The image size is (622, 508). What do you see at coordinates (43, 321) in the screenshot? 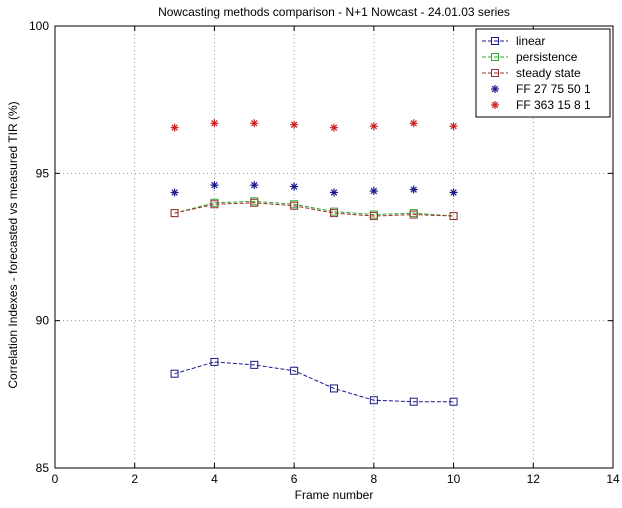
I see `y-tick-label: 90` at bounding box center [43, 321].